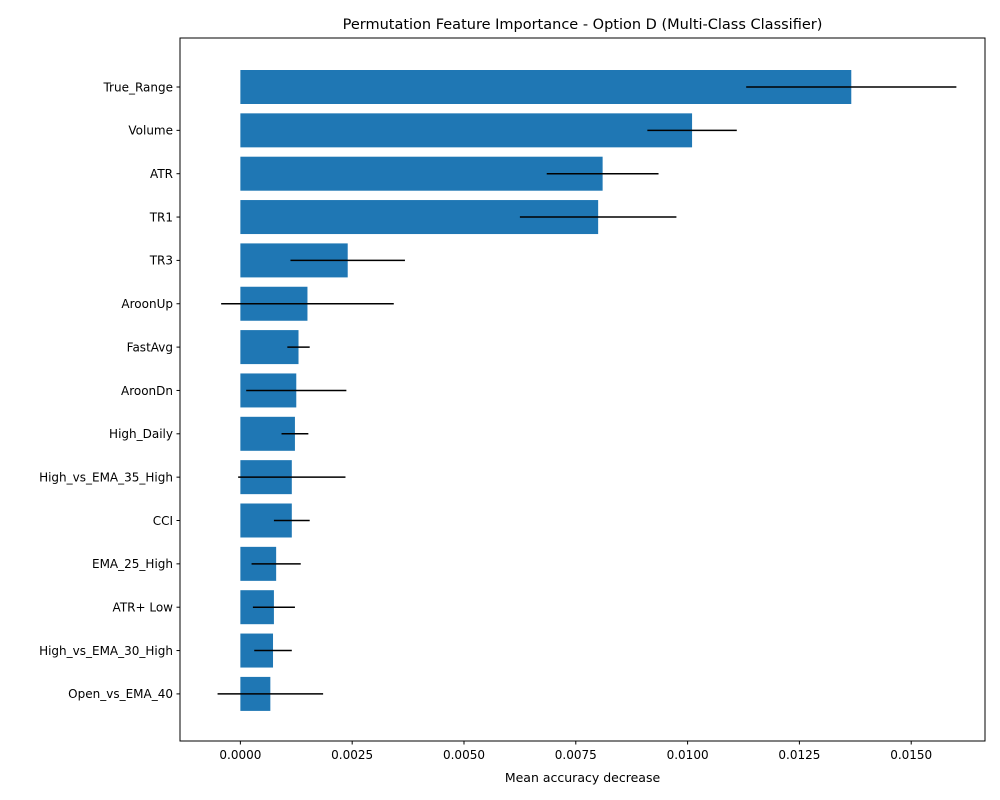 The width and height of the screenshot is (1000, 800). Describe the element at coordinates (911, 755) in the screenshot. I see `x-tick-label: 0.0150` at that location.